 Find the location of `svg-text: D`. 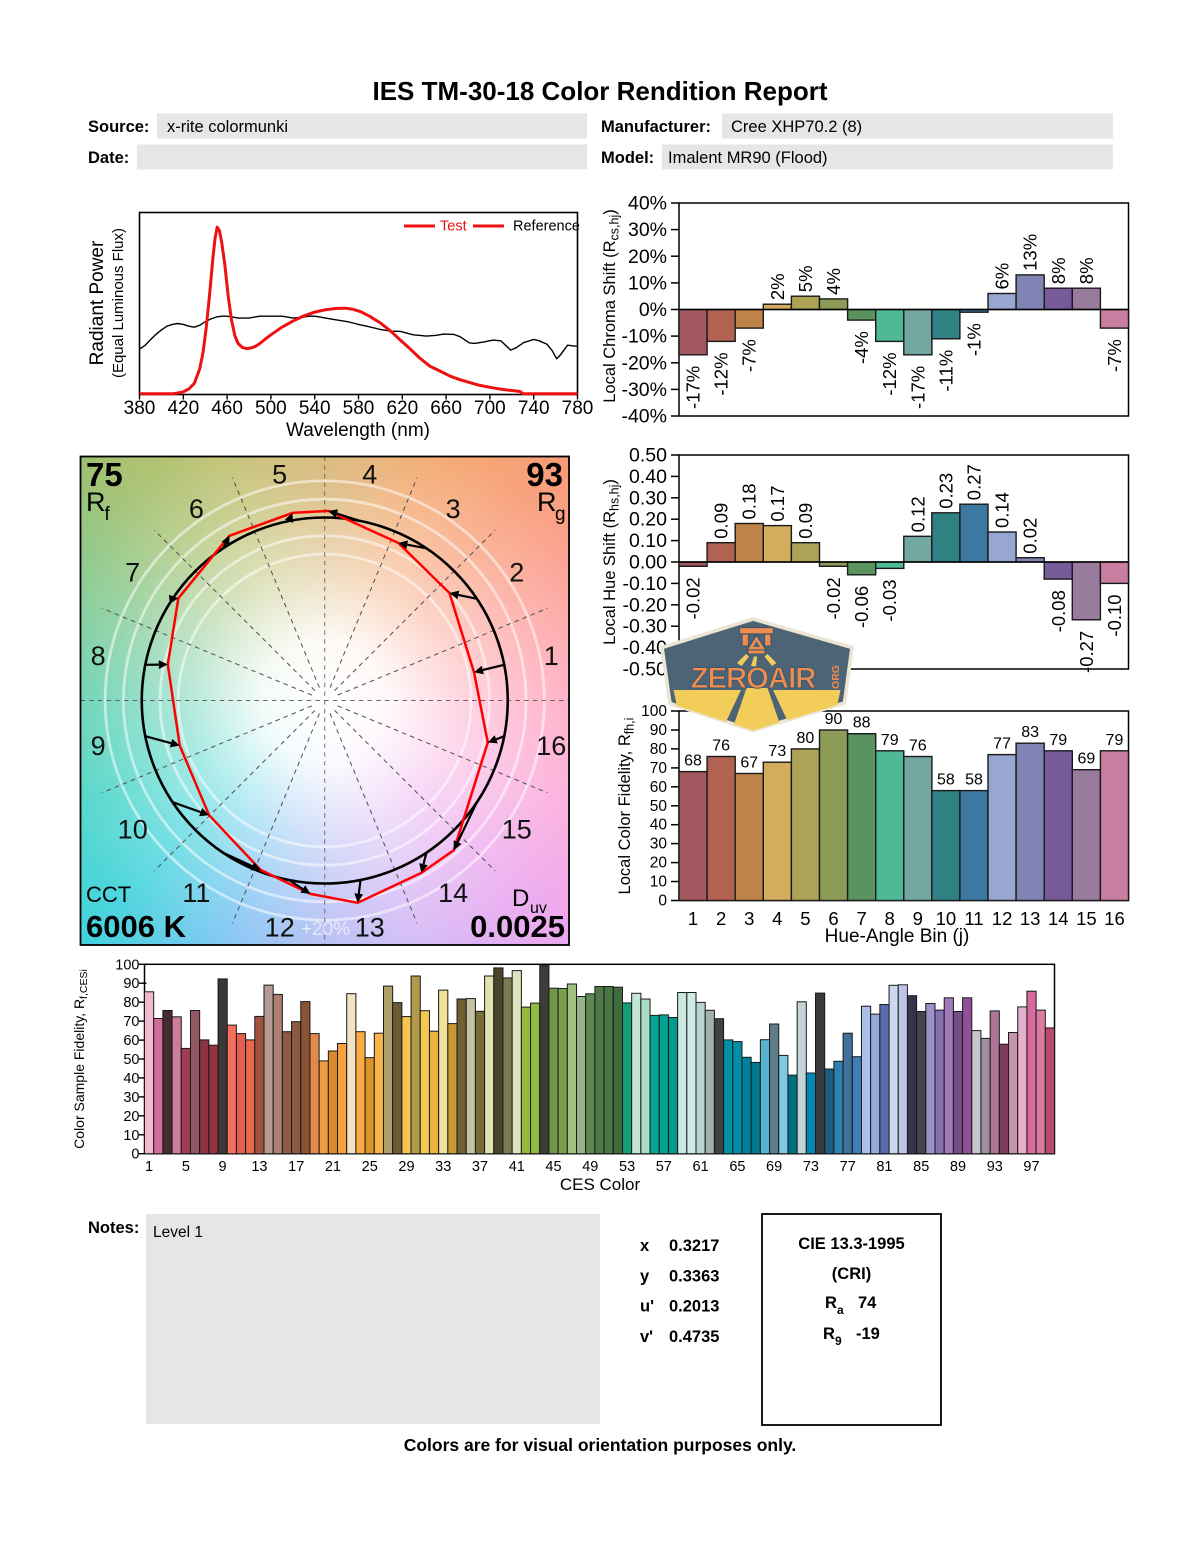

svg-text: D is located at coordinates (520, 898).